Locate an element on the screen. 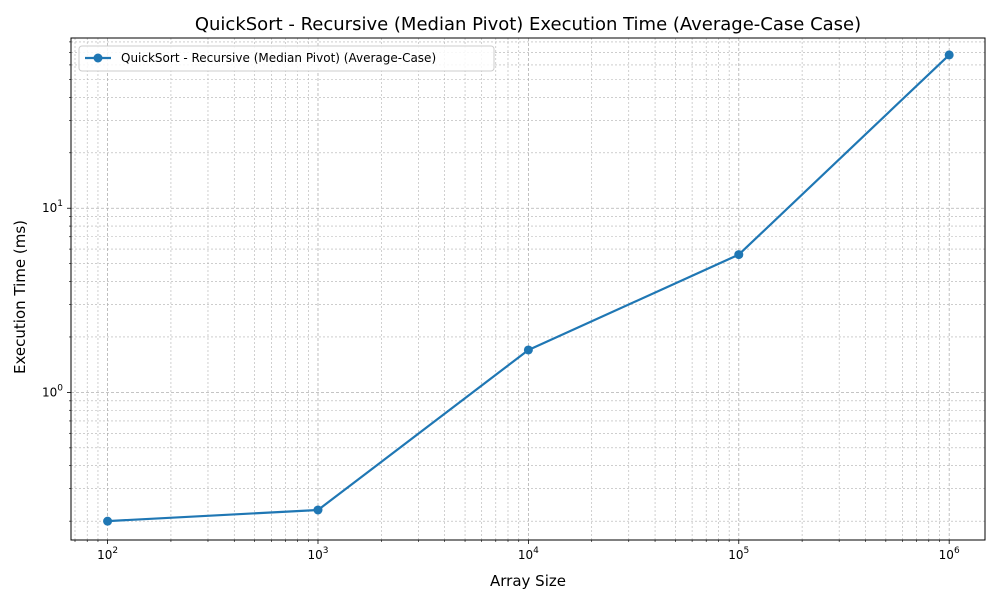 Image resolution: width=1000 pixels, height=600 pixels. x-tick-label: 10² is located at coordinates (107, 554).